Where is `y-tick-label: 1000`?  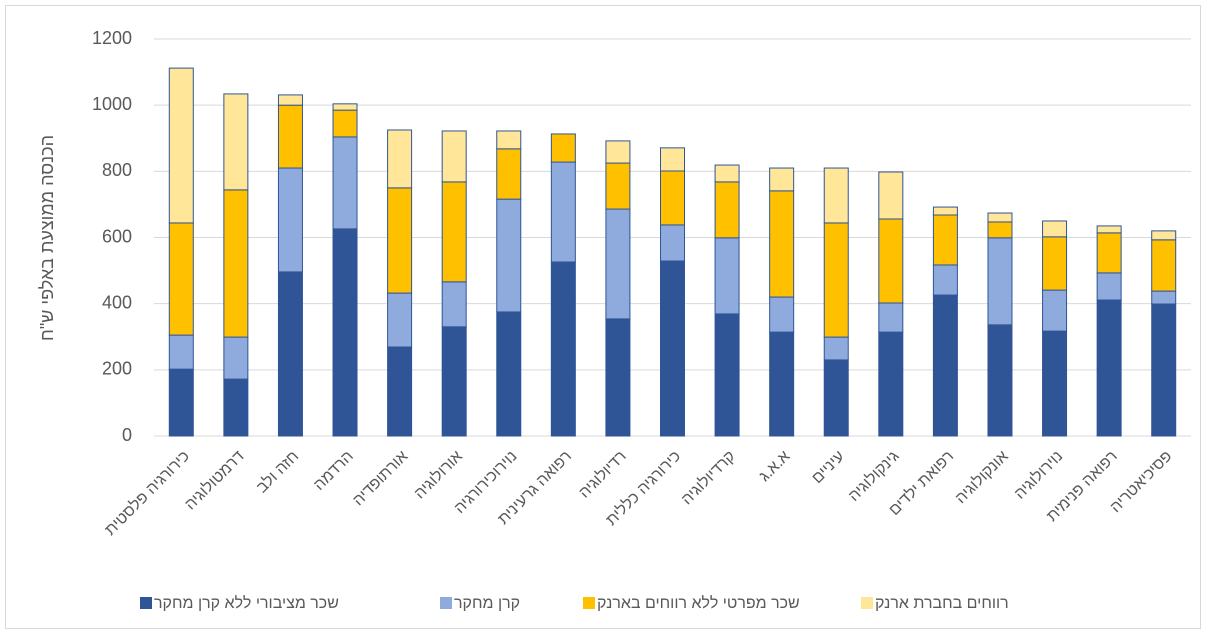
y-tick-label: 1000 is located at coordinates (112, 104).